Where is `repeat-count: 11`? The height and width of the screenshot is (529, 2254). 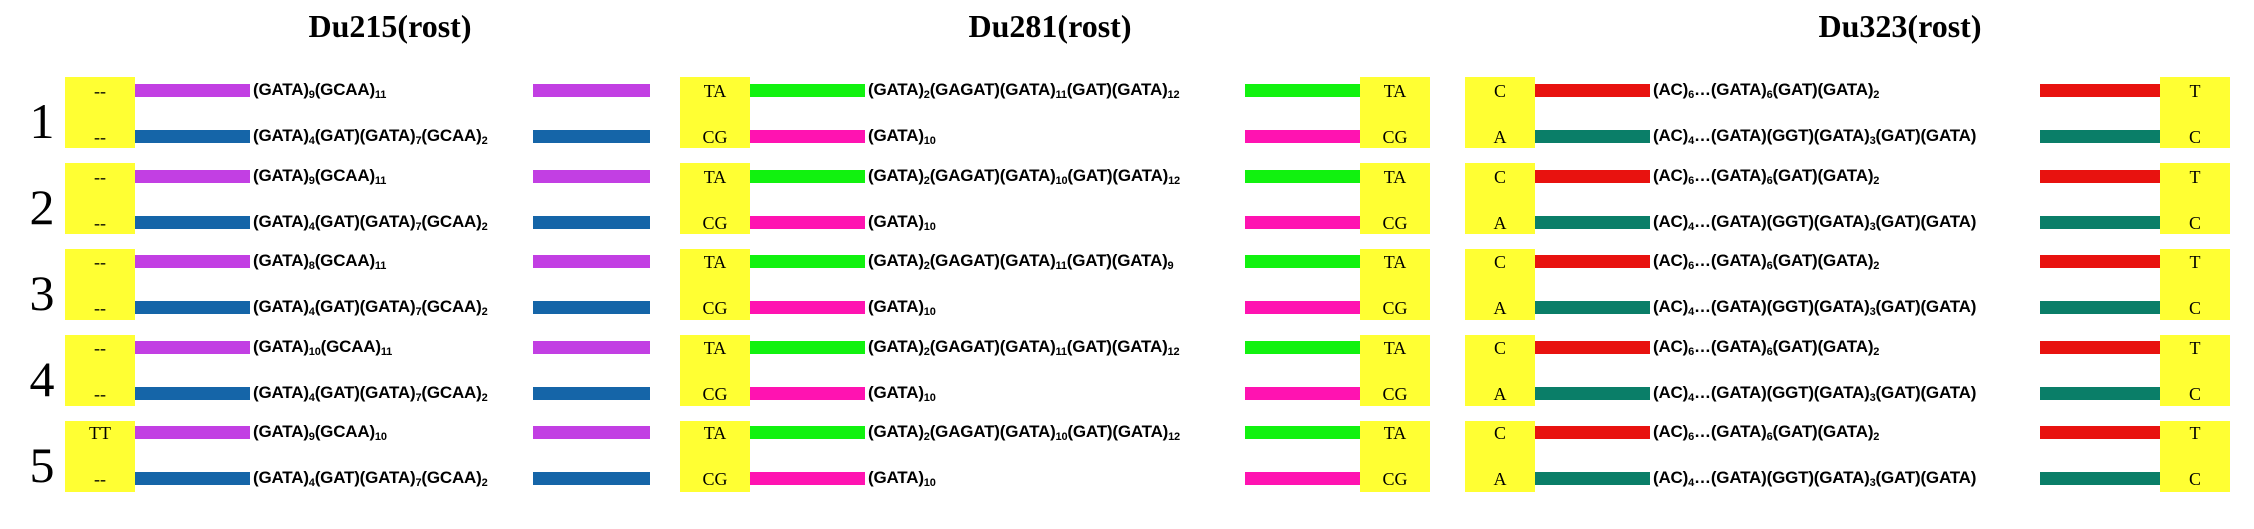
repeat-count: 11 is located at coordinates (380, 181).